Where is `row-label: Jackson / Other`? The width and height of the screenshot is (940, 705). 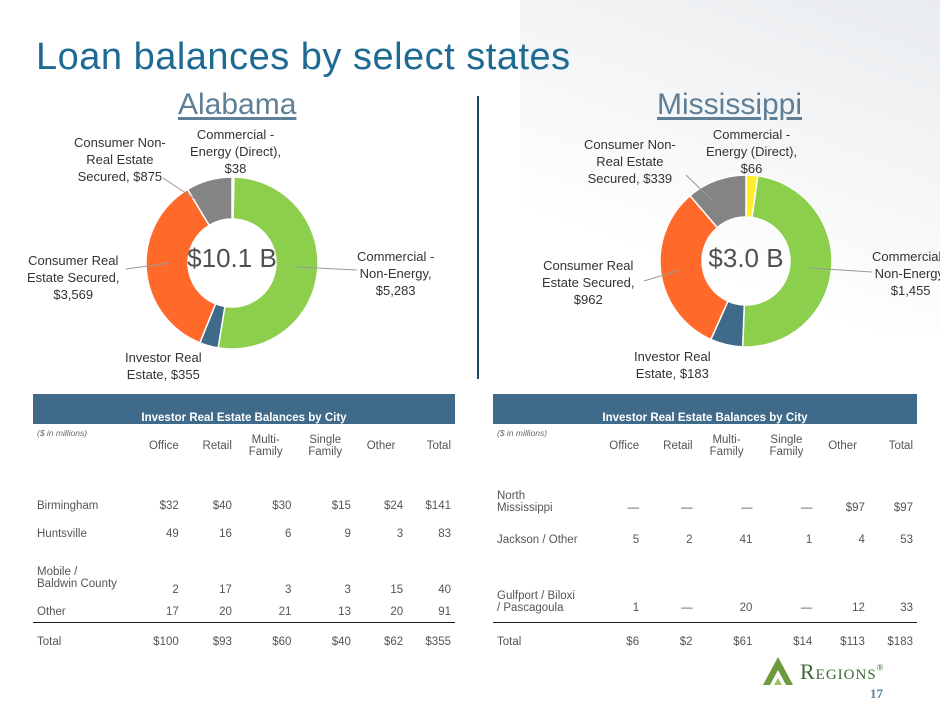
row-label: Jackson / Other is located at coordinates (537, 540).